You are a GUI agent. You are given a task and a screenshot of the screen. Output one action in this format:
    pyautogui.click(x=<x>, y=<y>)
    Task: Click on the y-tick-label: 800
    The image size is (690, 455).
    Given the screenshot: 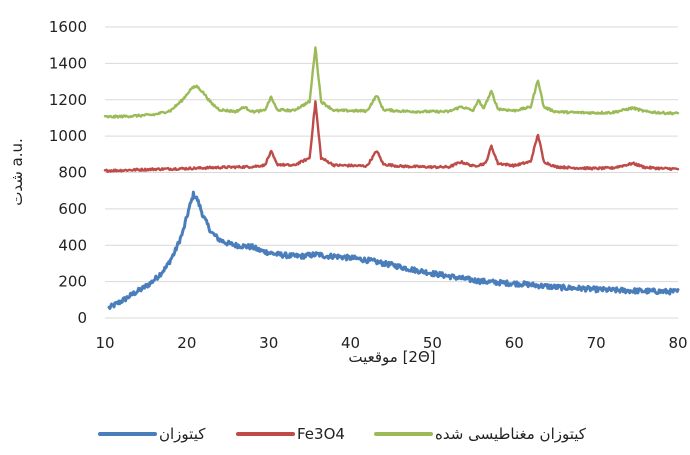 What is the action you would take?
    pyautogui.click(x=72, y=173)
    